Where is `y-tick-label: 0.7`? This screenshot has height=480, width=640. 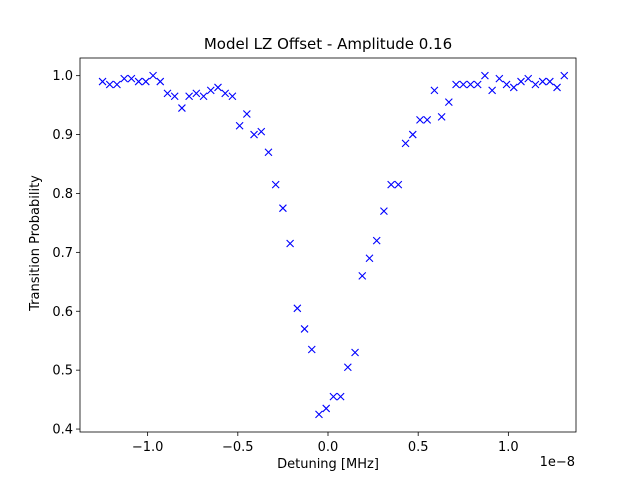 y-tick-label: 0.7 is located at coordinates (62, 253).